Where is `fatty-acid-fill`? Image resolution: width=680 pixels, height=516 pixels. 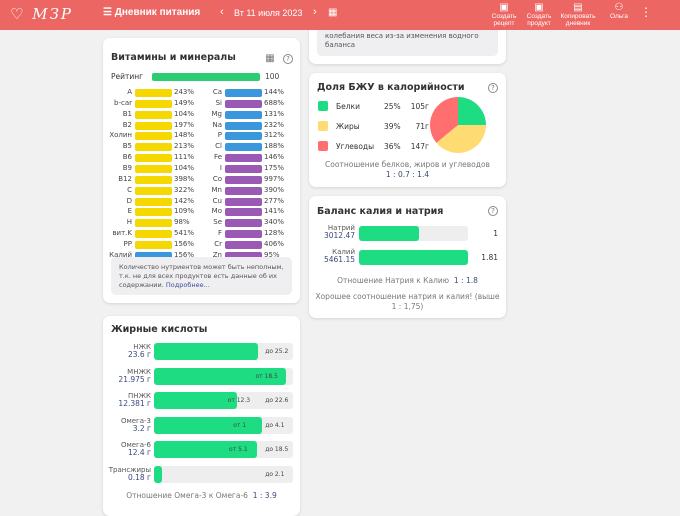 fatty-acid-fill is located at coordinates (196, 400).